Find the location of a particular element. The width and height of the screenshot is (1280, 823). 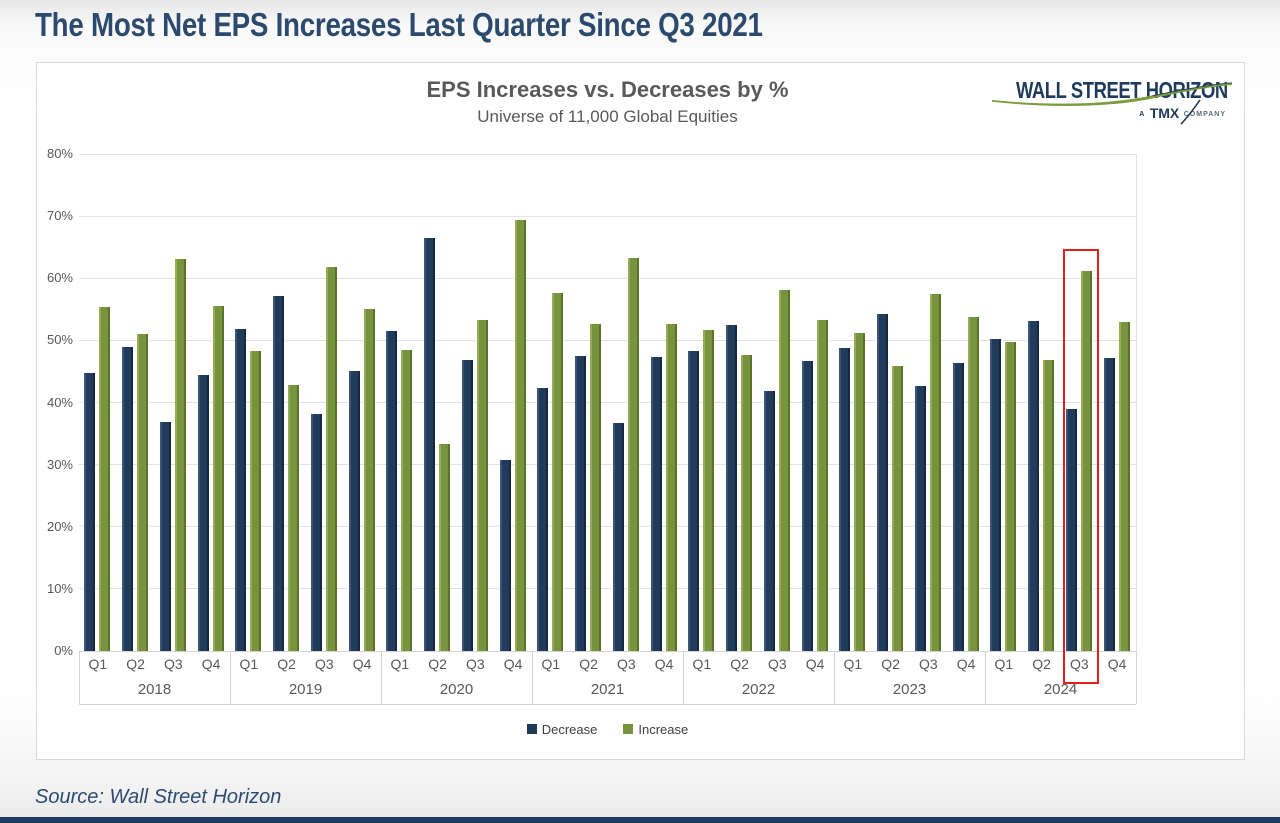

bar-decrease-2023-Q1 is located at coordinates (845, 499).